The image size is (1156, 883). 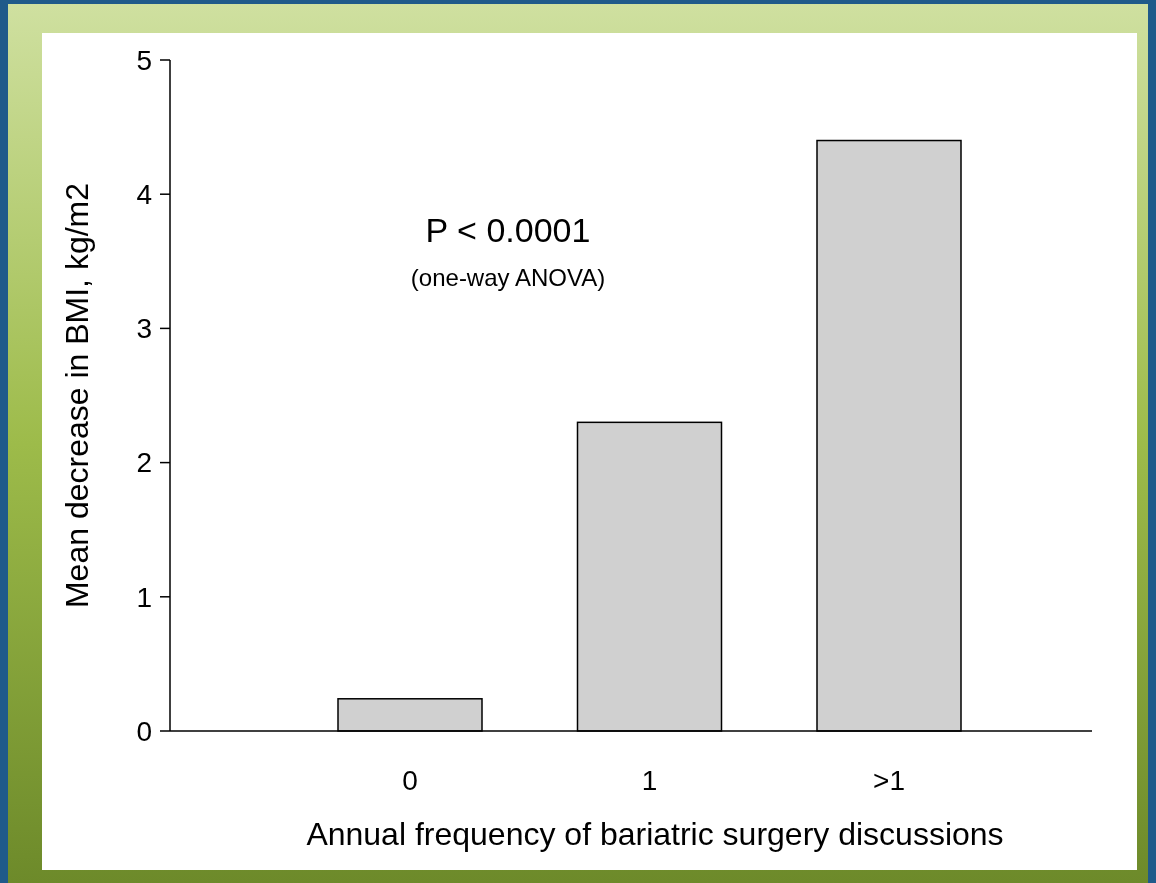 What do you see at coordinates (144, 597) in the screenshot?
I see `y-tick-label: 1` at bounding box center [144, 597].